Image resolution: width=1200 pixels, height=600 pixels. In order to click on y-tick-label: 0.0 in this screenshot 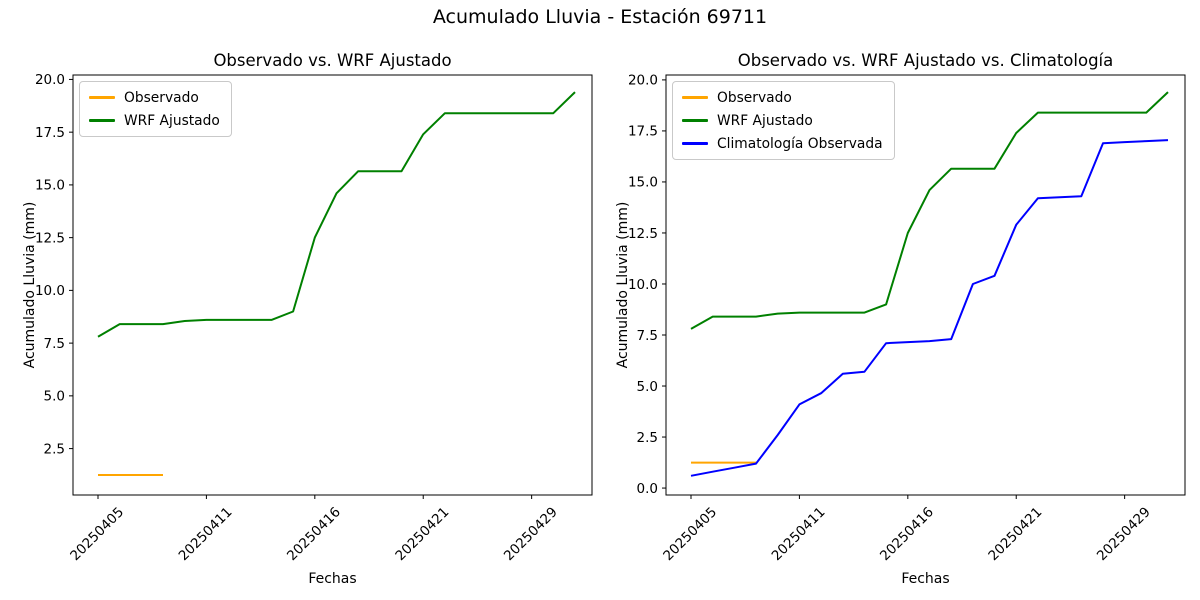, I will do `click(647, 489)`.